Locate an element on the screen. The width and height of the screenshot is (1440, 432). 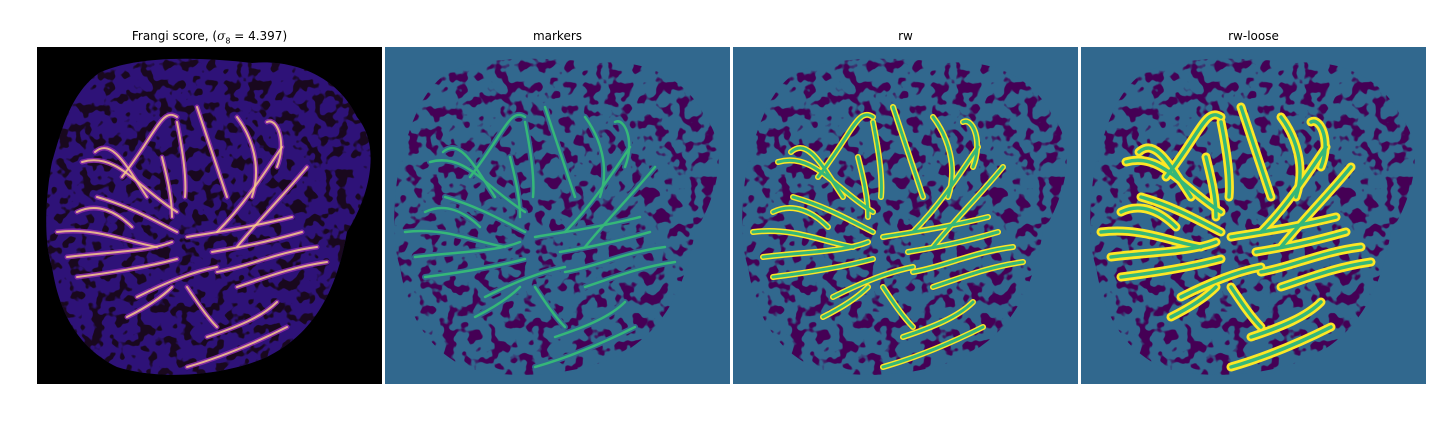
sigma-symbol: σ is located at coordinates (221, 36).